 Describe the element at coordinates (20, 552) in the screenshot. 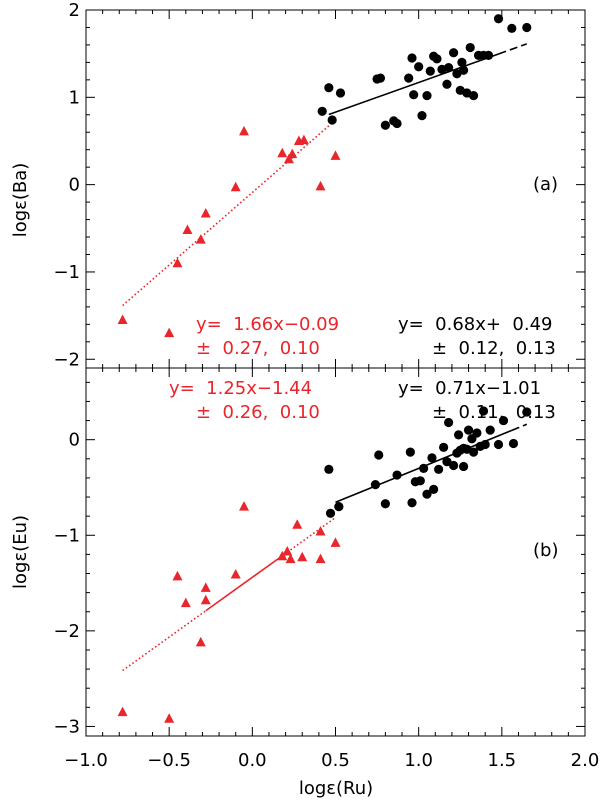

I see `panel-b-ylabel: logε(Eu)` at that location.